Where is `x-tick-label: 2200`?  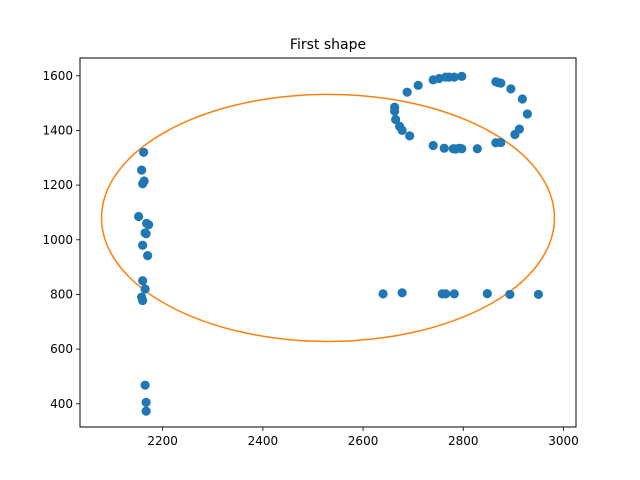 x-tick-label: 2200 is located at coordinates (162, 441).